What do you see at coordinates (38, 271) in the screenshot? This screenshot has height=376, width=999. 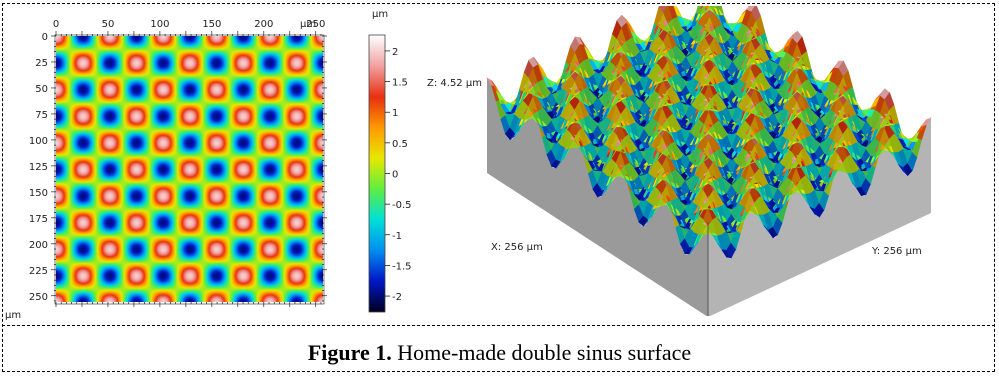 I see `y-tick-label: 225` at bounding box center [38, 271].